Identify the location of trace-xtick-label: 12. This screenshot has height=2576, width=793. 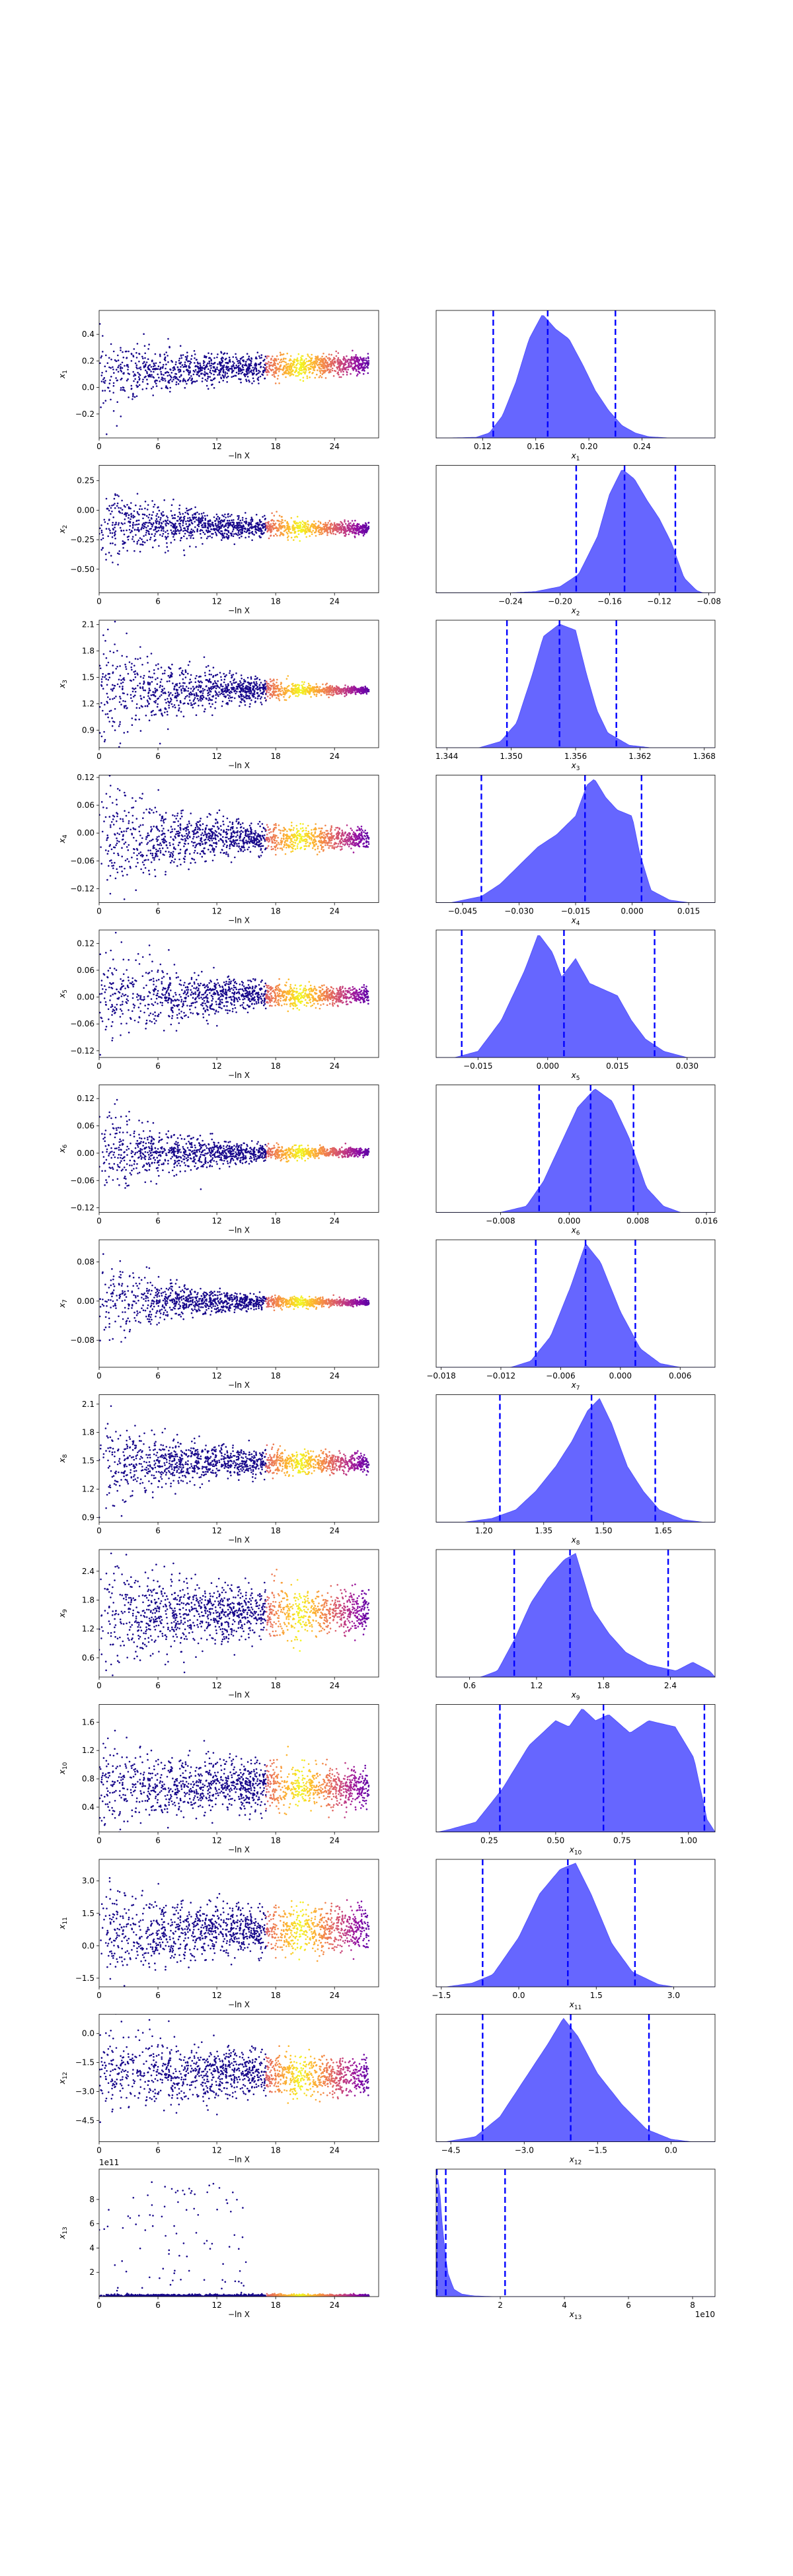
(216, 757).